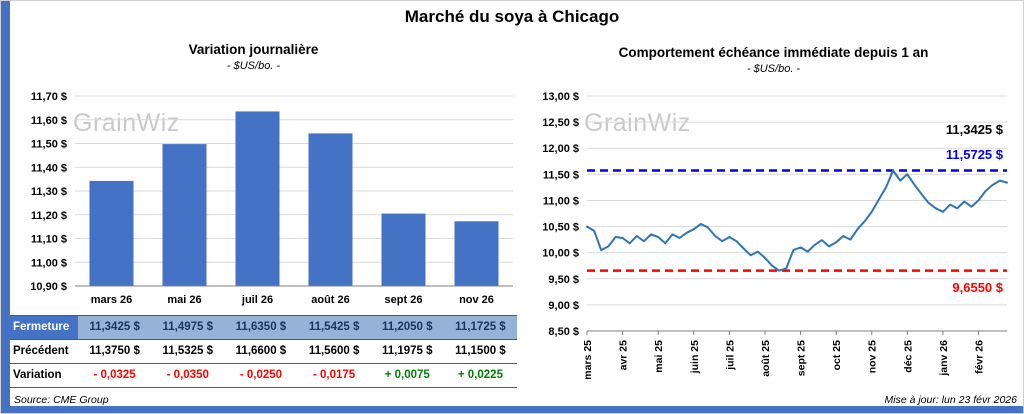  I want to click on table-cell: 11,4975 $, so click(188, 327).